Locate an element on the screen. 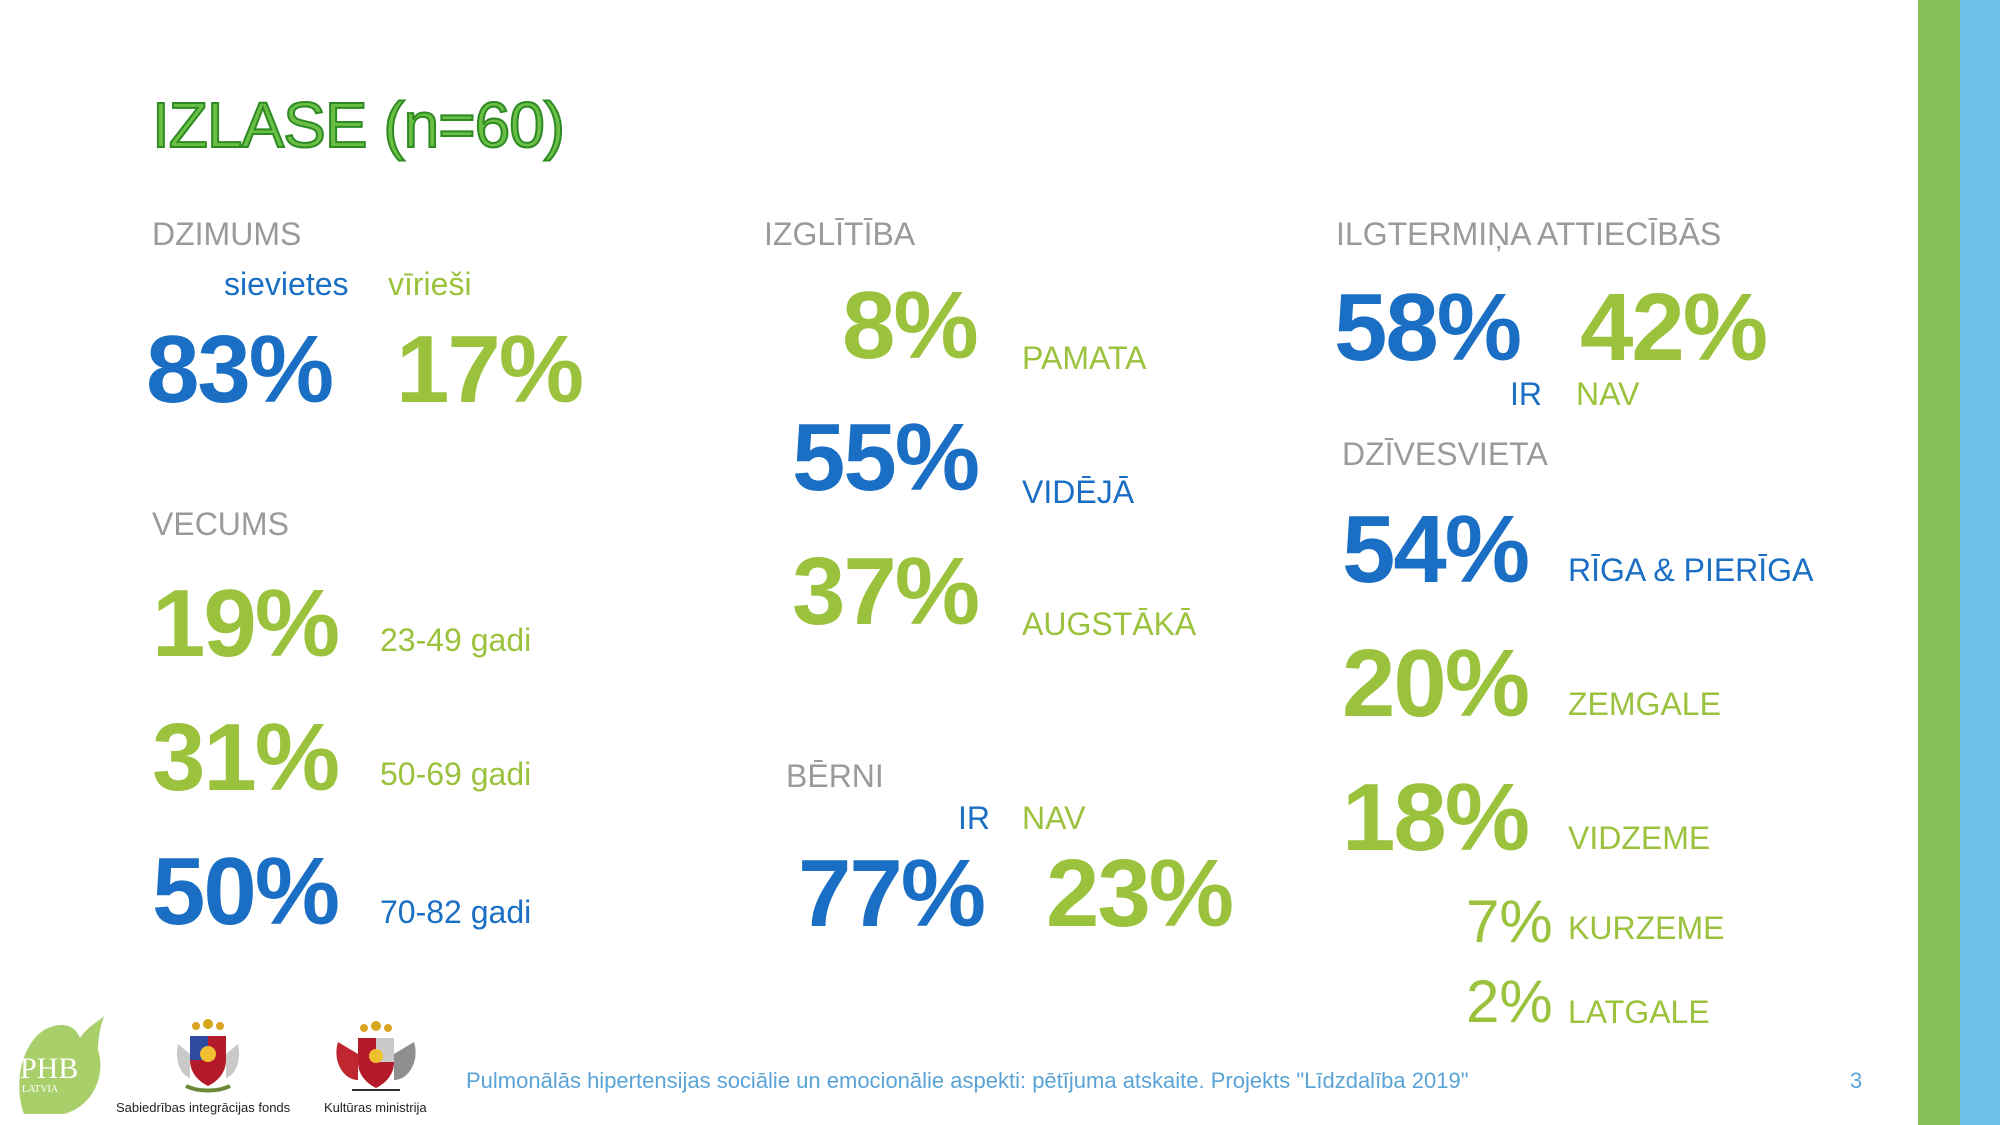 Image resolution: width=2000 pixels, height=1125 pixels. residence-row-3-label: VIDZEME is located at coordinates (1639, 838).